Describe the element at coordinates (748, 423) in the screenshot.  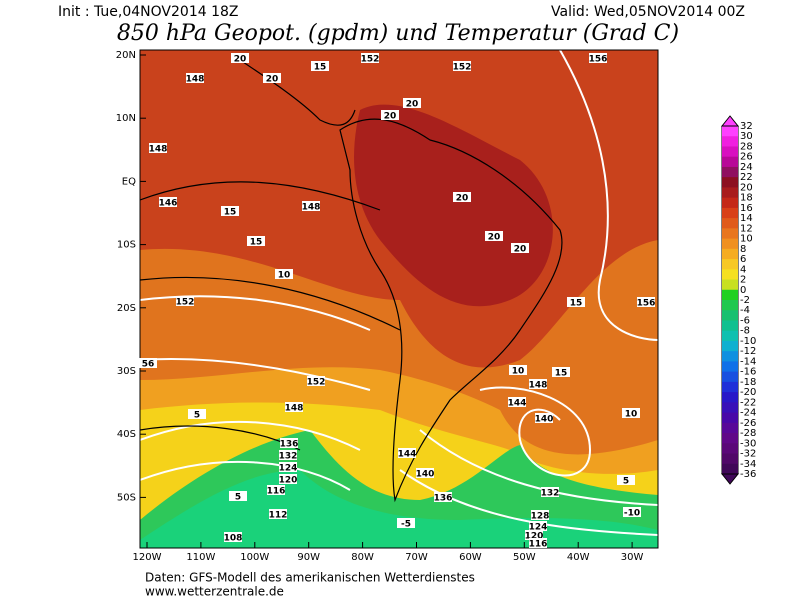
I see `colorbar-label: -26` at that location.